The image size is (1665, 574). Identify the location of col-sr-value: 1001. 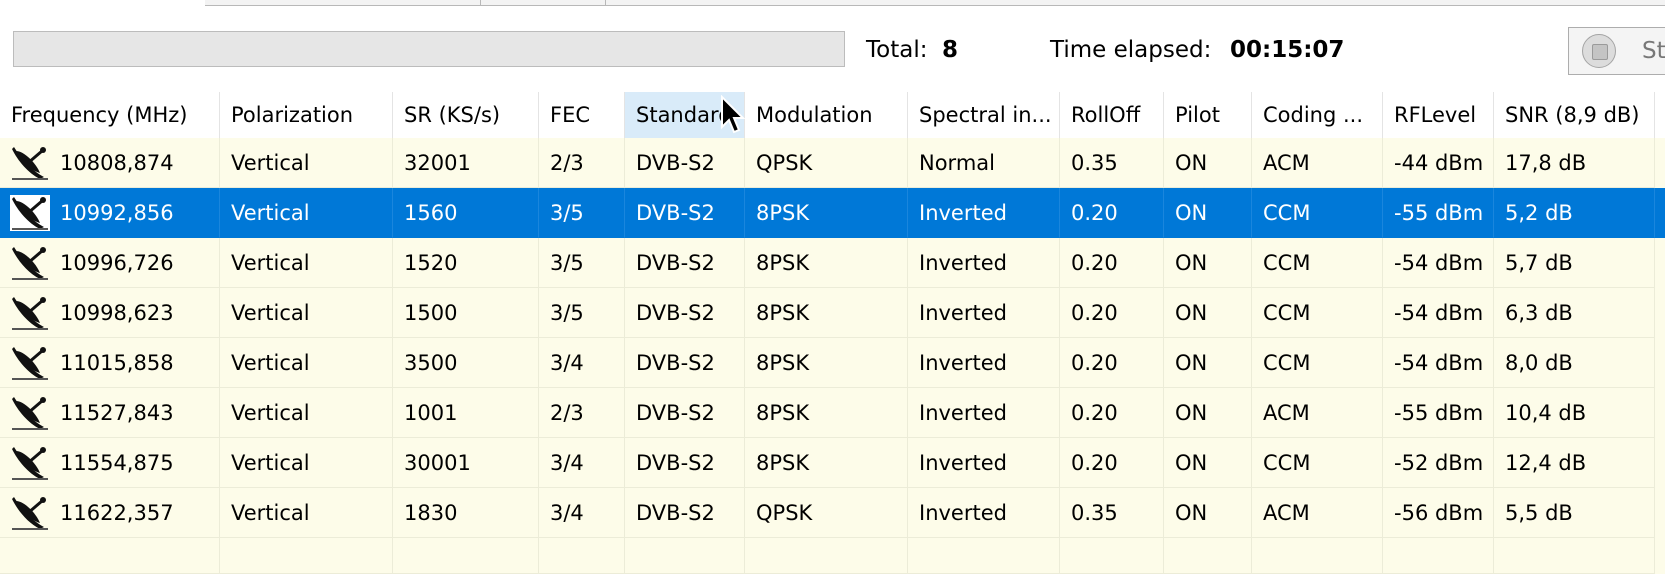
(431, 413).